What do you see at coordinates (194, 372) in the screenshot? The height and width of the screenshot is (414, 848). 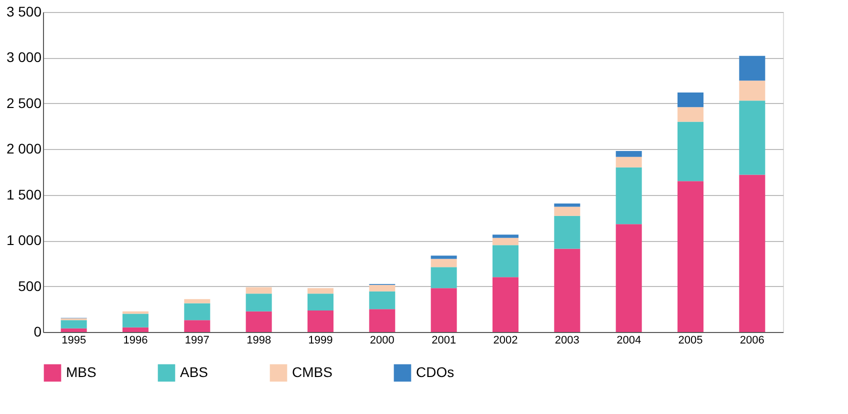 I see `legend-label: ABS` at bounding box center [194, 372].